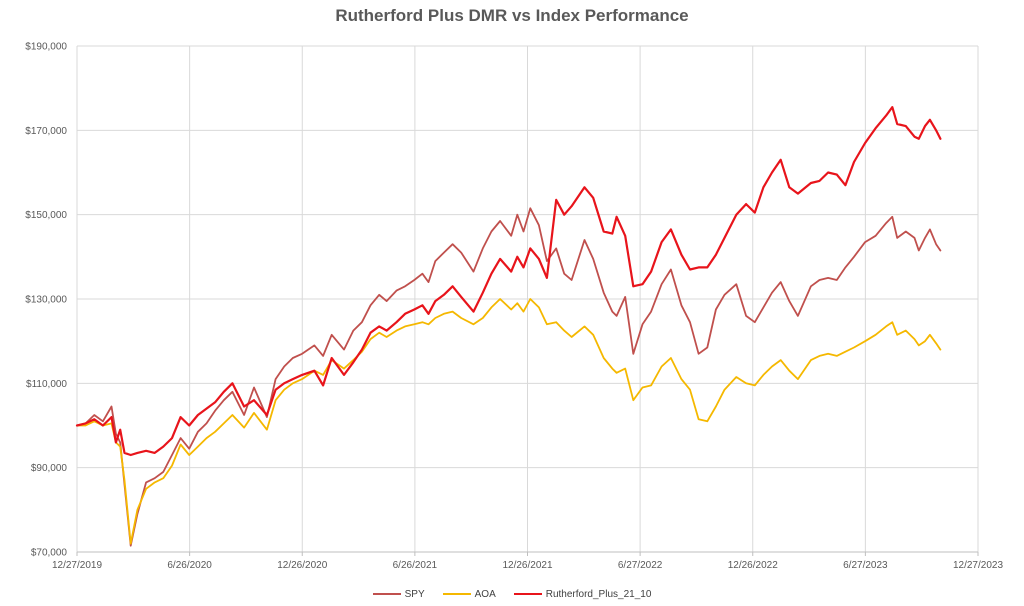 The width and height of the screenshot is (1024, 606). Describe the element at coordinates (415, 565) in the screenshot. I see `x-tick-label: 6/26/2021` at that location.